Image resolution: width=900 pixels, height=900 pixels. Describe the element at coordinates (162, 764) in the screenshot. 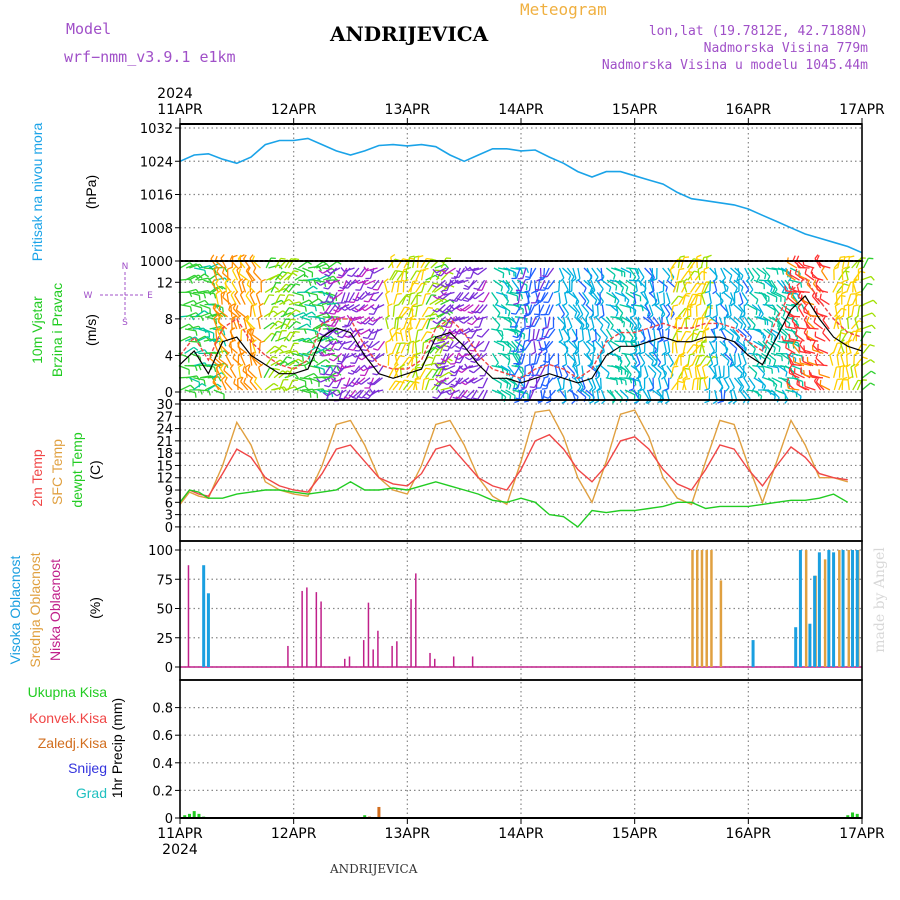

I see `precip-ytick-label: 0.4` at that location.